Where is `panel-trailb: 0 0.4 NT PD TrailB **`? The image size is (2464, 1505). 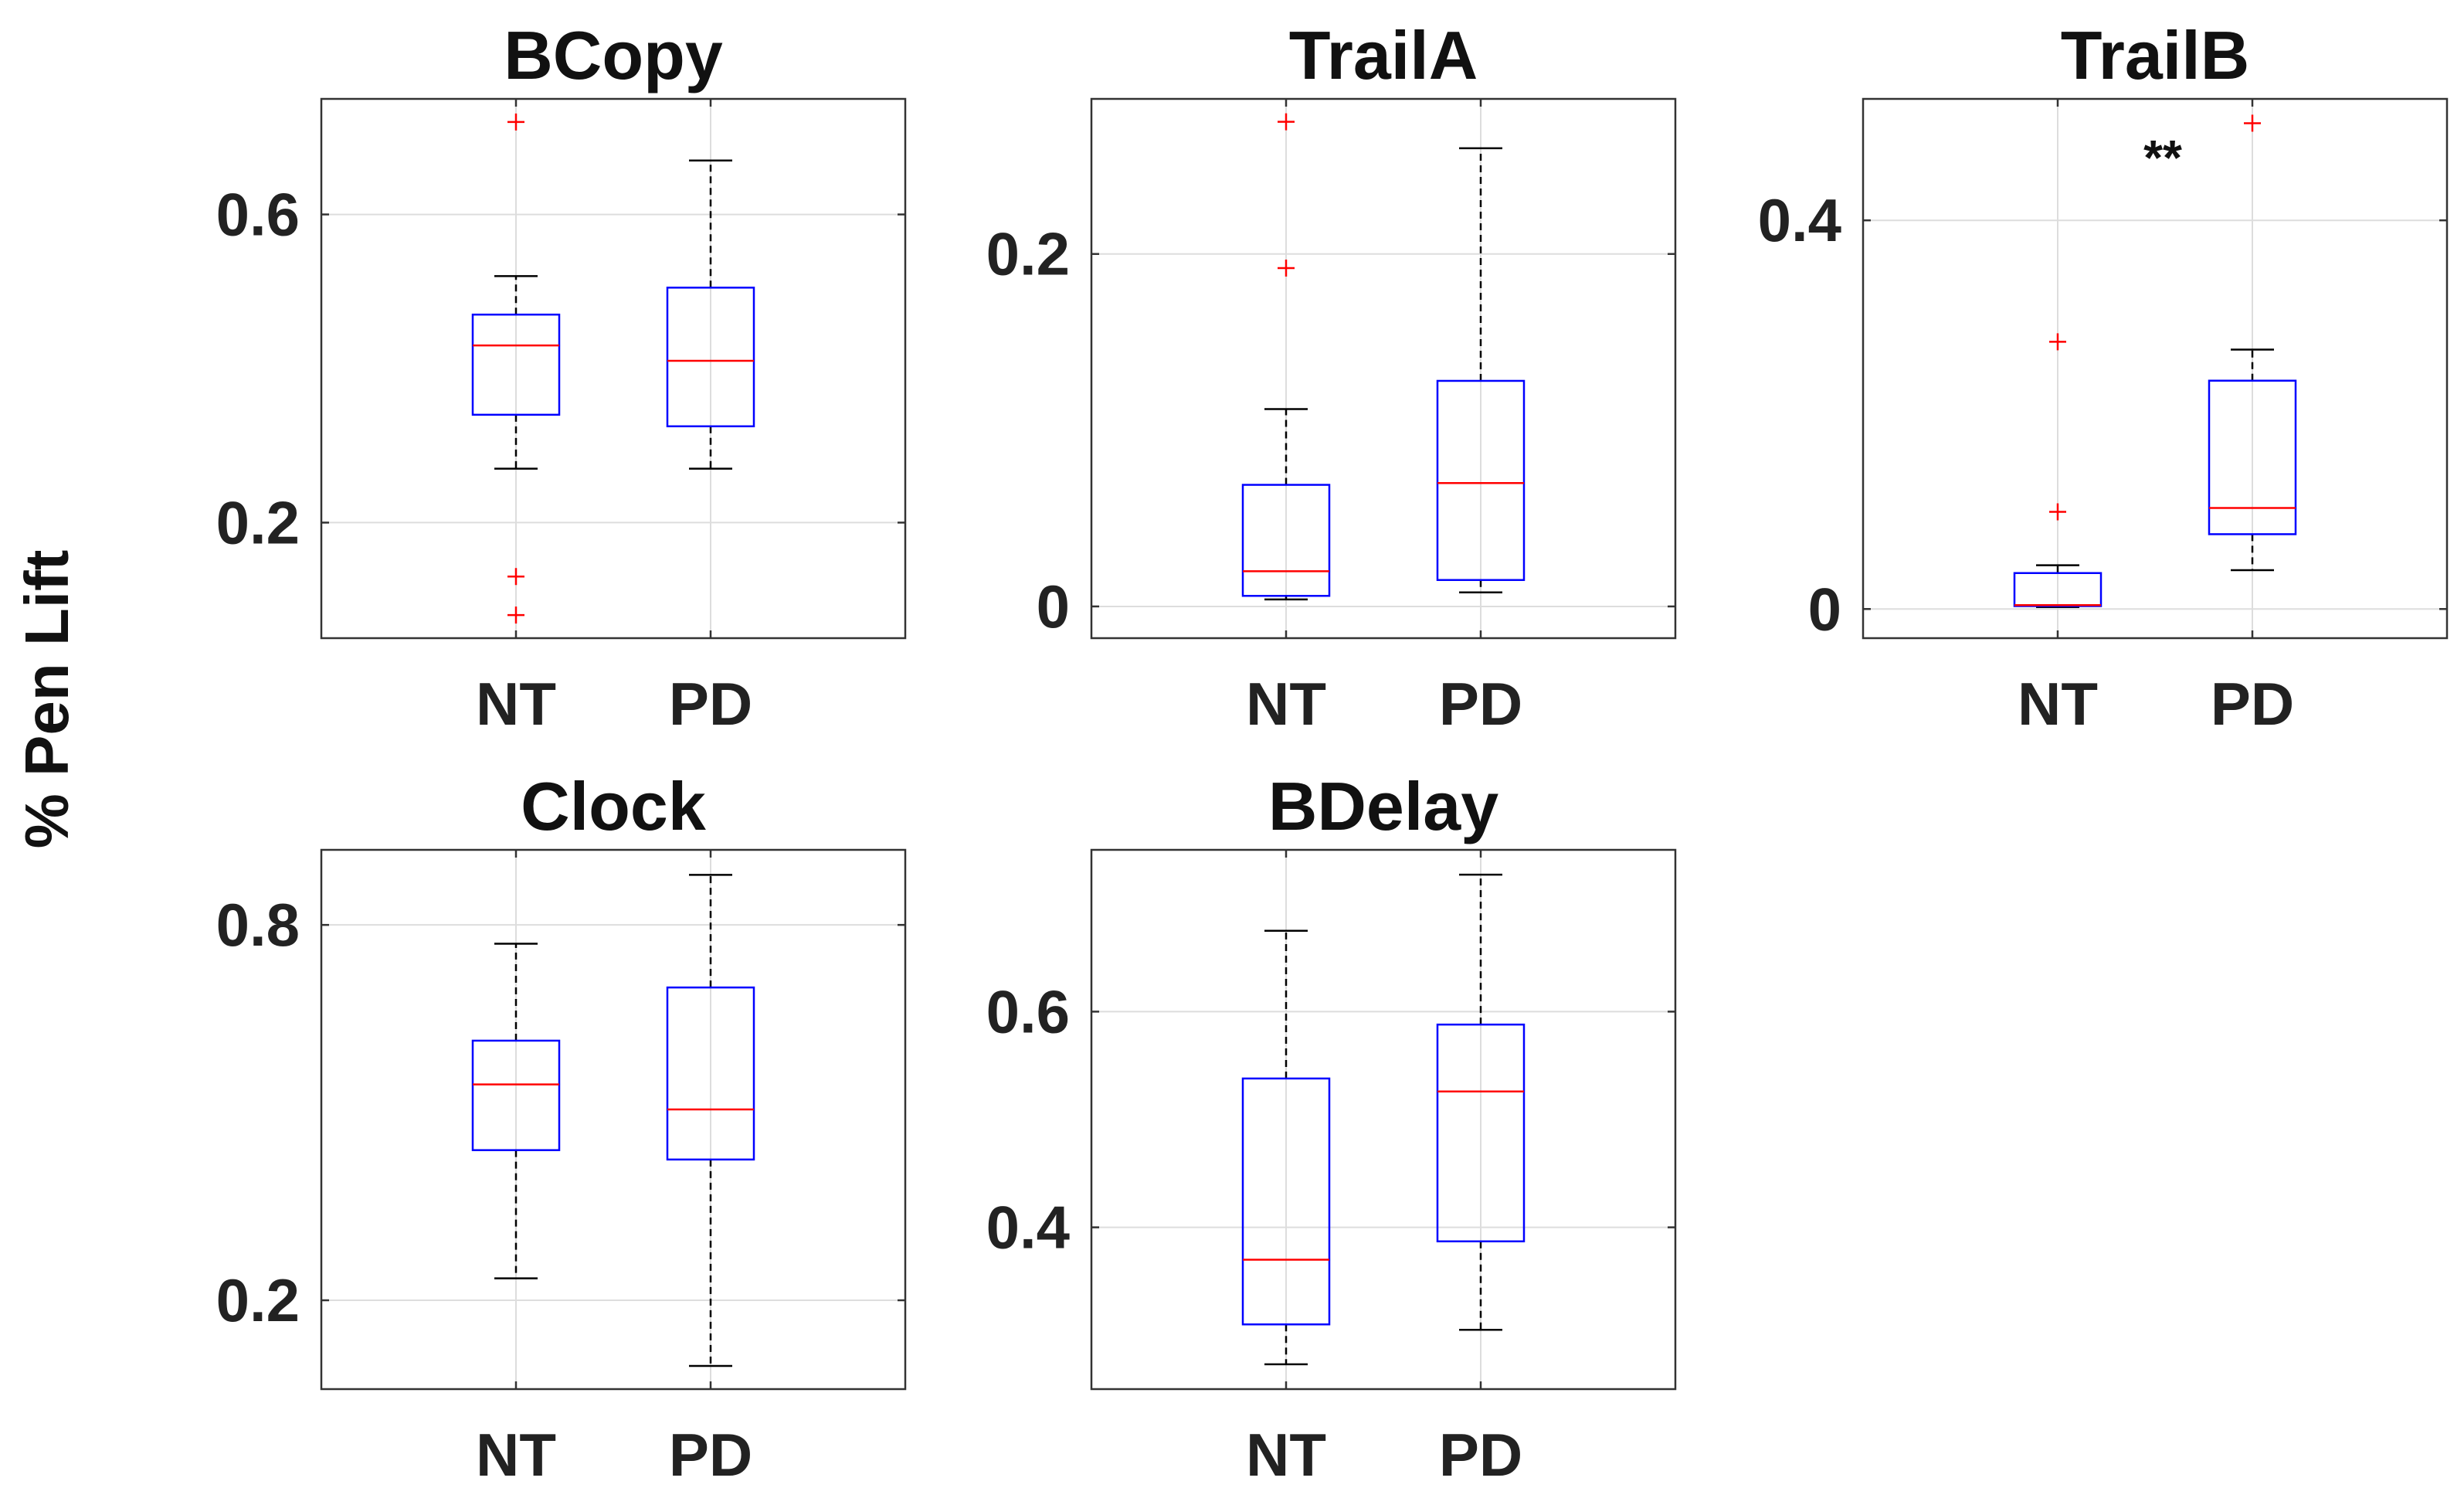
panel-trailb: 0 0.4 NT PD TrailB ** is located at coordinates (2103, 377).